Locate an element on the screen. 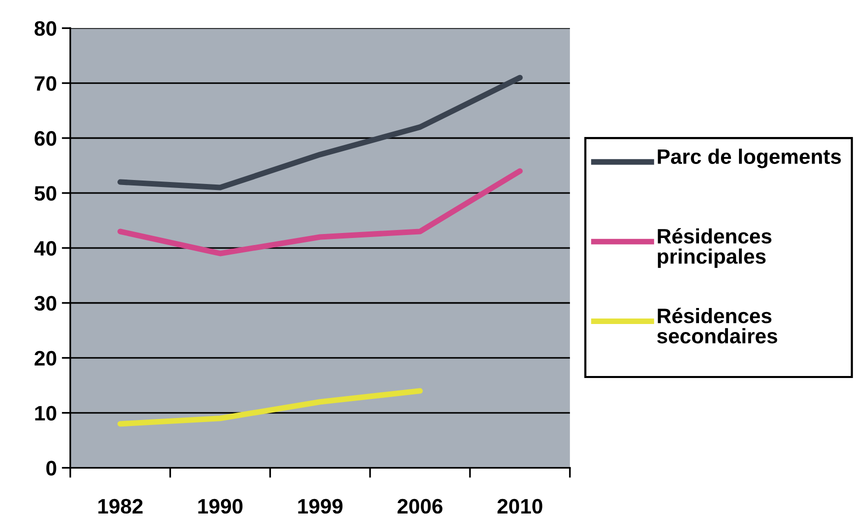  y-tick-label: 70 is located at coordinates (45, 83).